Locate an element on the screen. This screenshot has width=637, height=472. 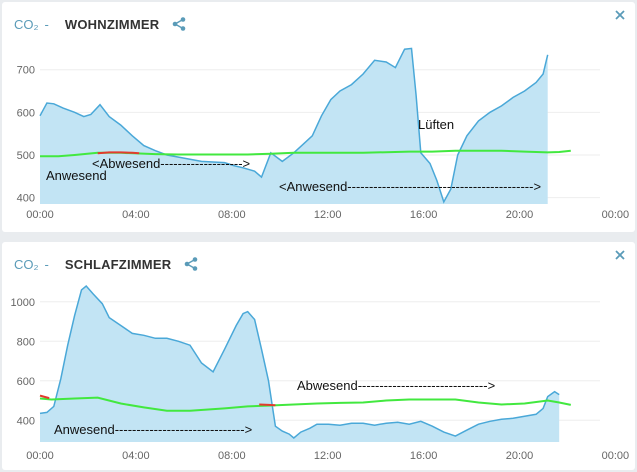
annotation-abwesend_1: <Abwesend-------------------> is located at coordinates (171, 163).